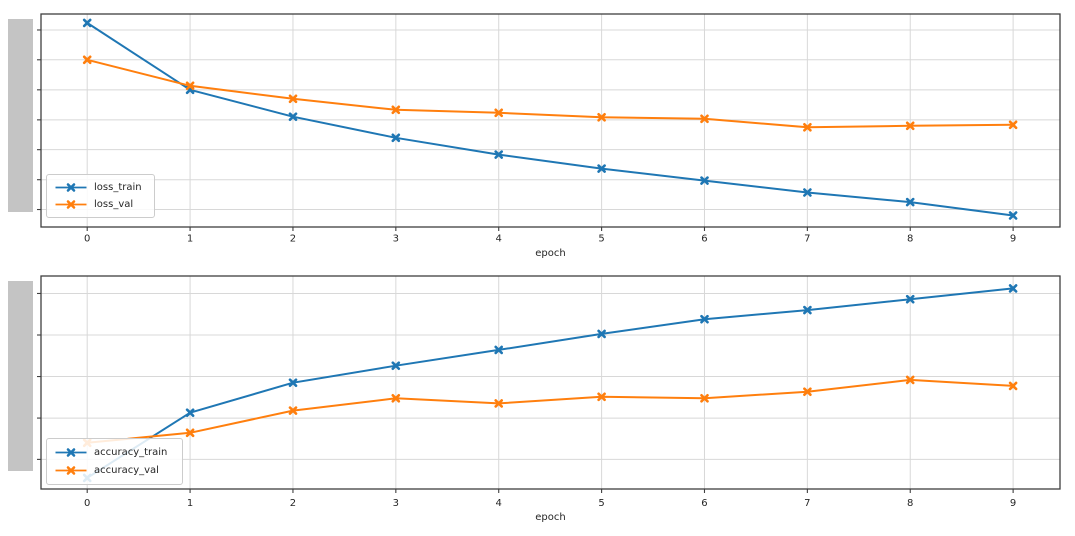 Image resolution: width=1075 pixels, height=536 pixels. I want to click on accuracy-train-key-icon, so click(71, 453).